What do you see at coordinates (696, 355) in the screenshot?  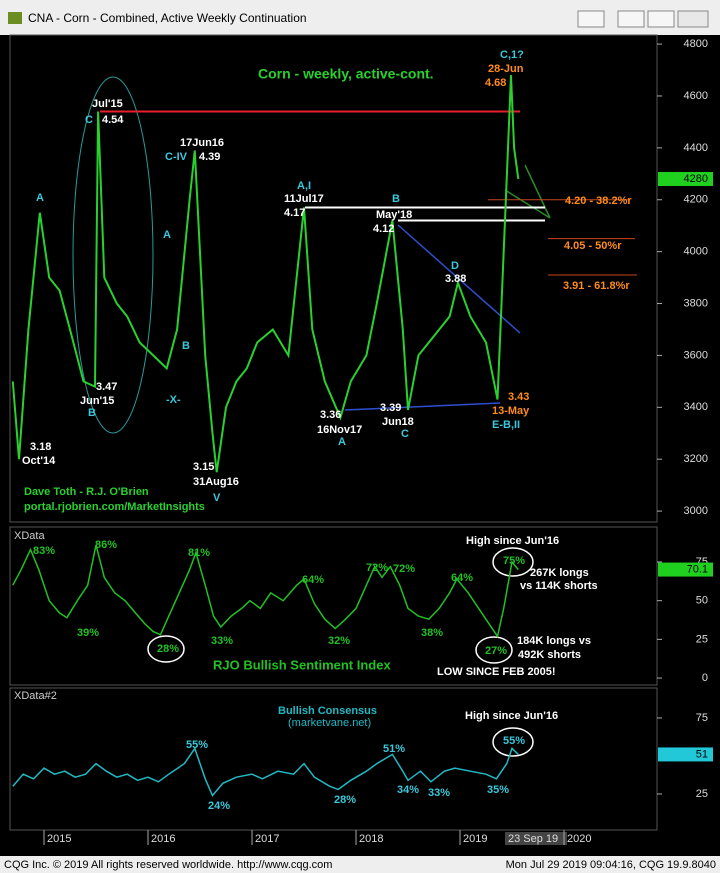 I see `y-tick-label: 3600` at bounding box center [696, 355].